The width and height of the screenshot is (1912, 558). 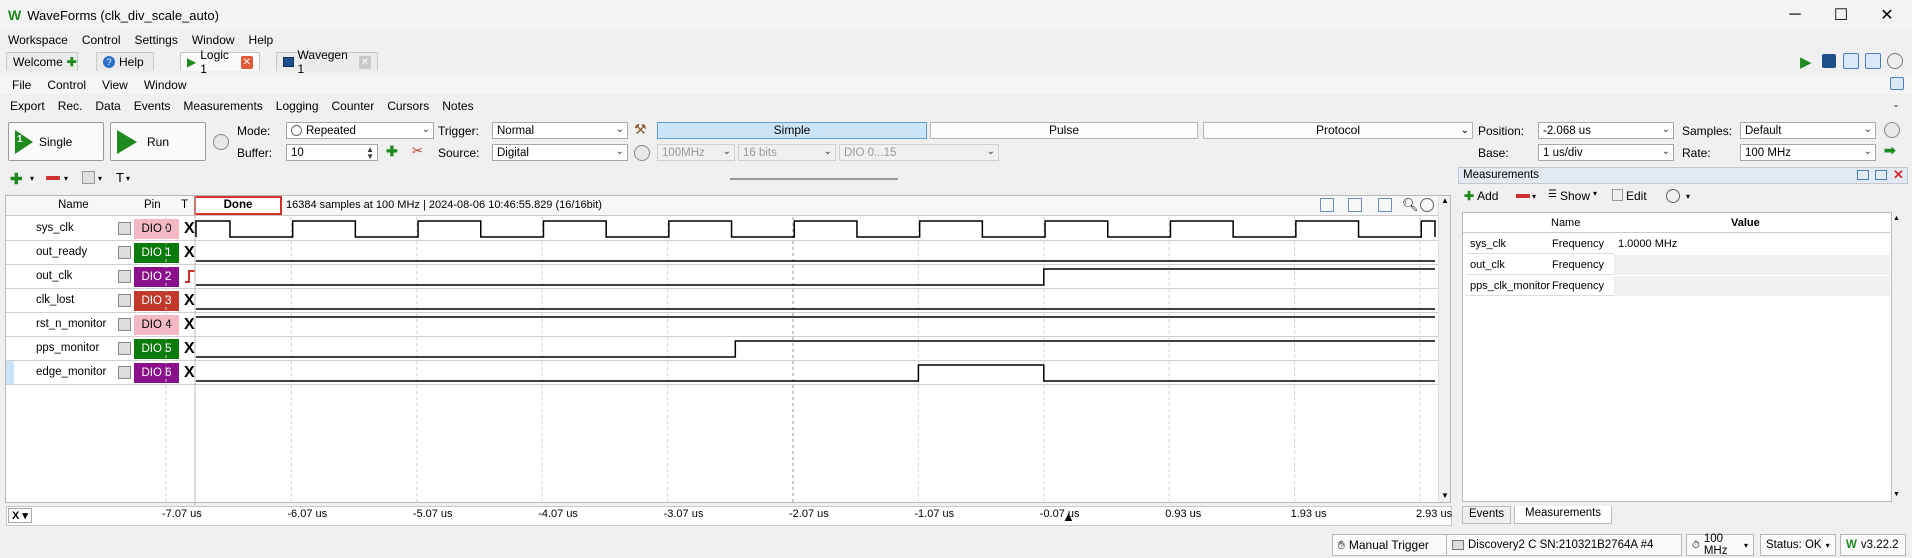 What do you see at coordinates (1881, 175) in the screenshot?
I see `maximize-panel-icon` at bounding box center [1881, 175].